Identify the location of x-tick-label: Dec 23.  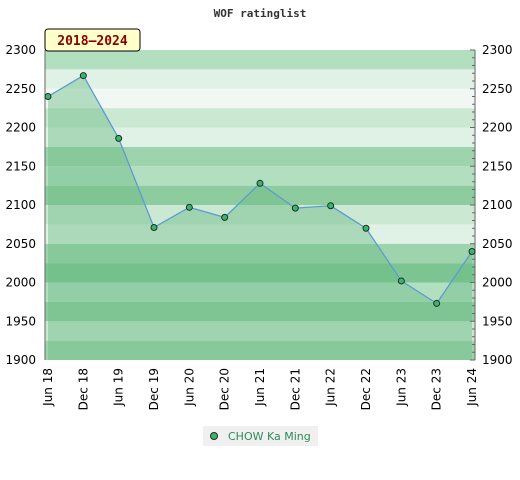
(437, 389).